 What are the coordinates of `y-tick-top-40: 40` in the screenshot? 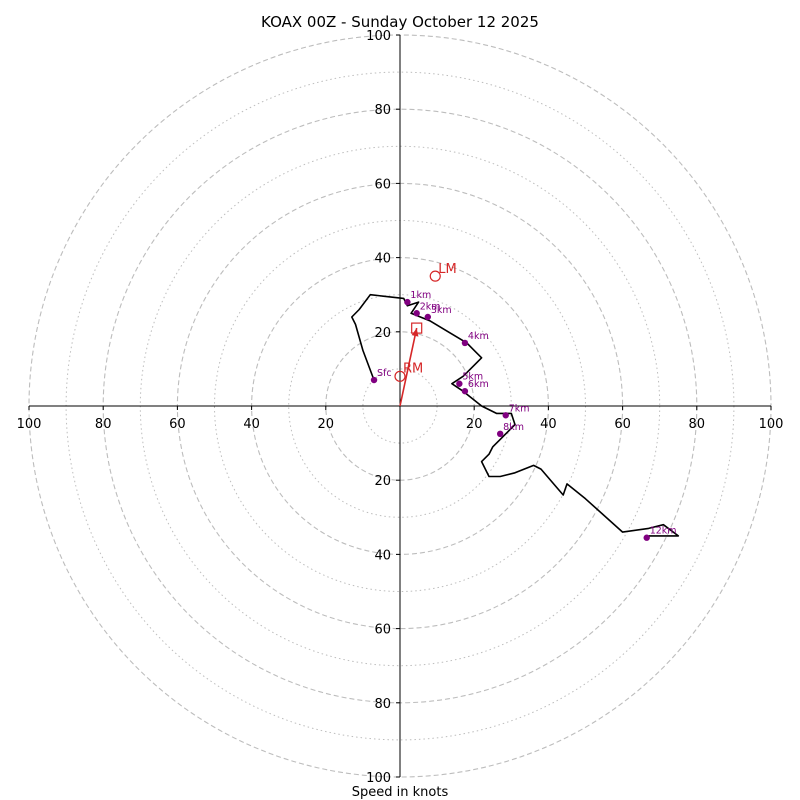 It's located at (382, 259).